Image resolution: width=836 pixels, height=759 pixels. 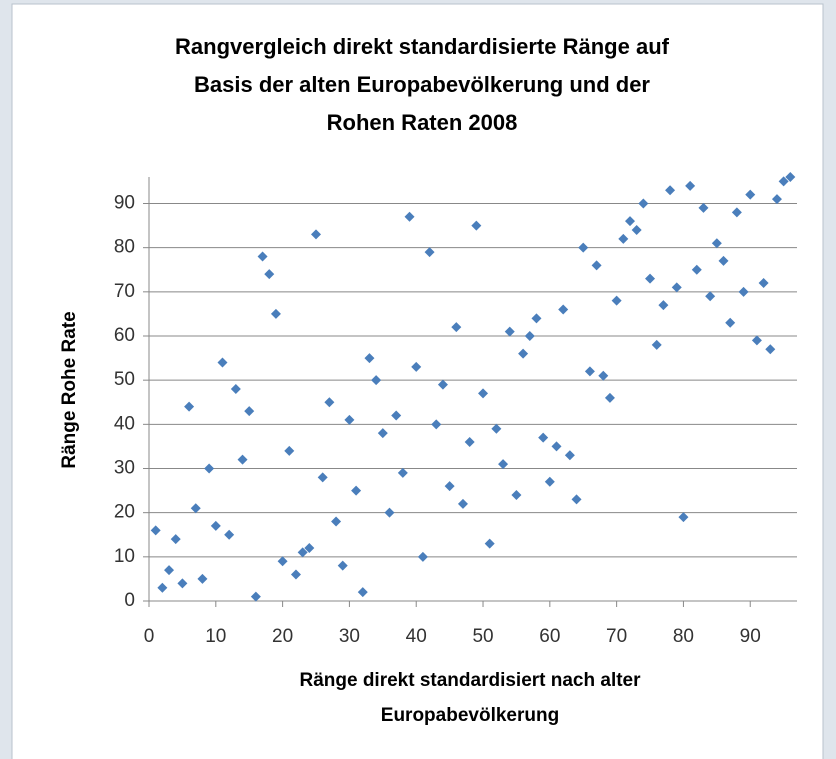 What do you see at coordinates (349, 636) in the screenshot?
I see `x-tick-label: 30` at bounding box center [349, 636].